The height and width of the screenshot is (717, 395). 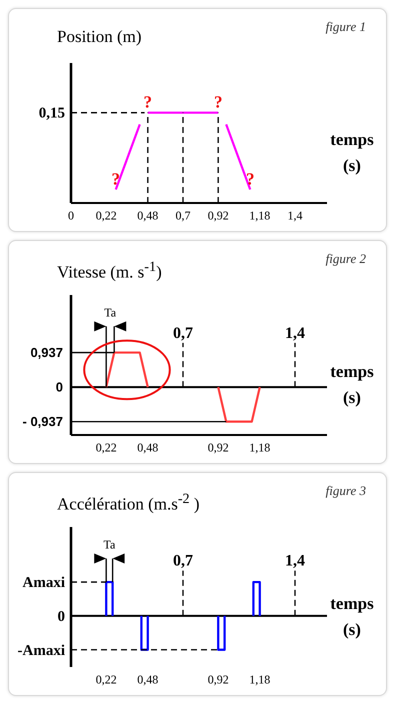 I want to click on y-axis-title: Position (m), so click(x=99, y=37).